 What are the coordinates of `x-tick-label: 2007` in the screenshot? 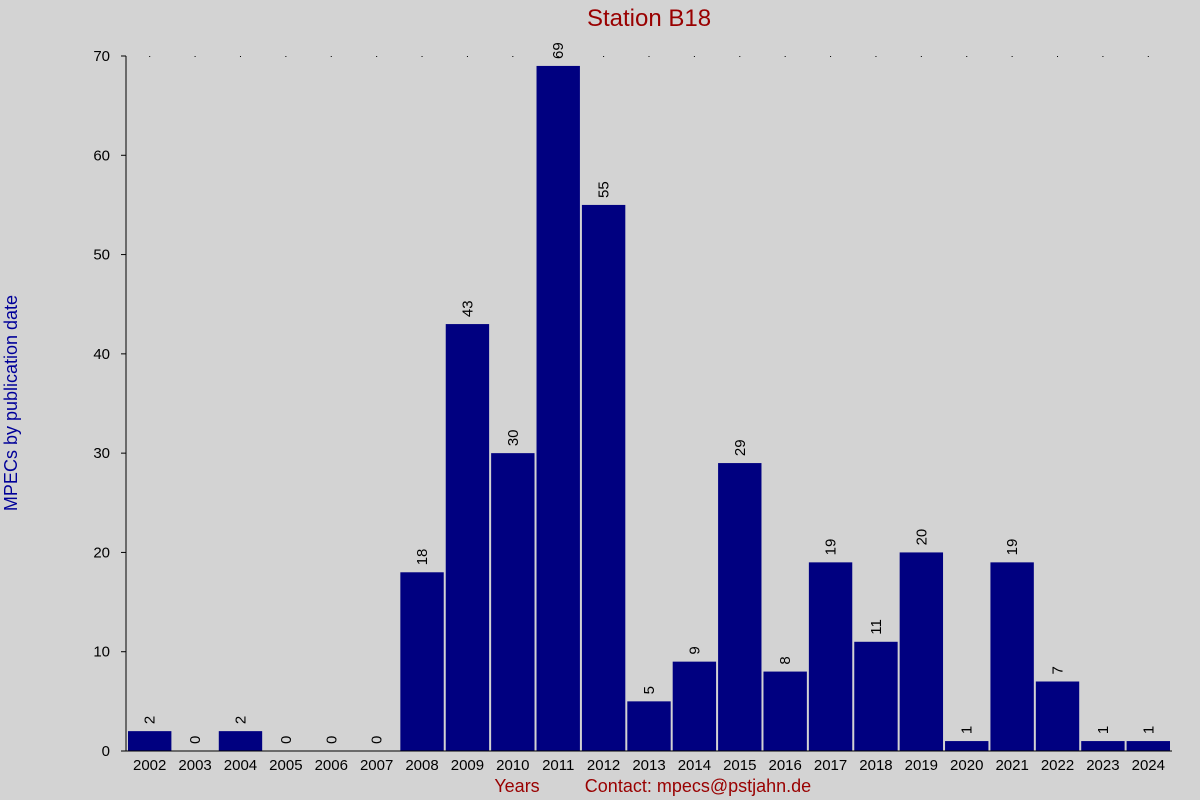 It's located at (376, 765).